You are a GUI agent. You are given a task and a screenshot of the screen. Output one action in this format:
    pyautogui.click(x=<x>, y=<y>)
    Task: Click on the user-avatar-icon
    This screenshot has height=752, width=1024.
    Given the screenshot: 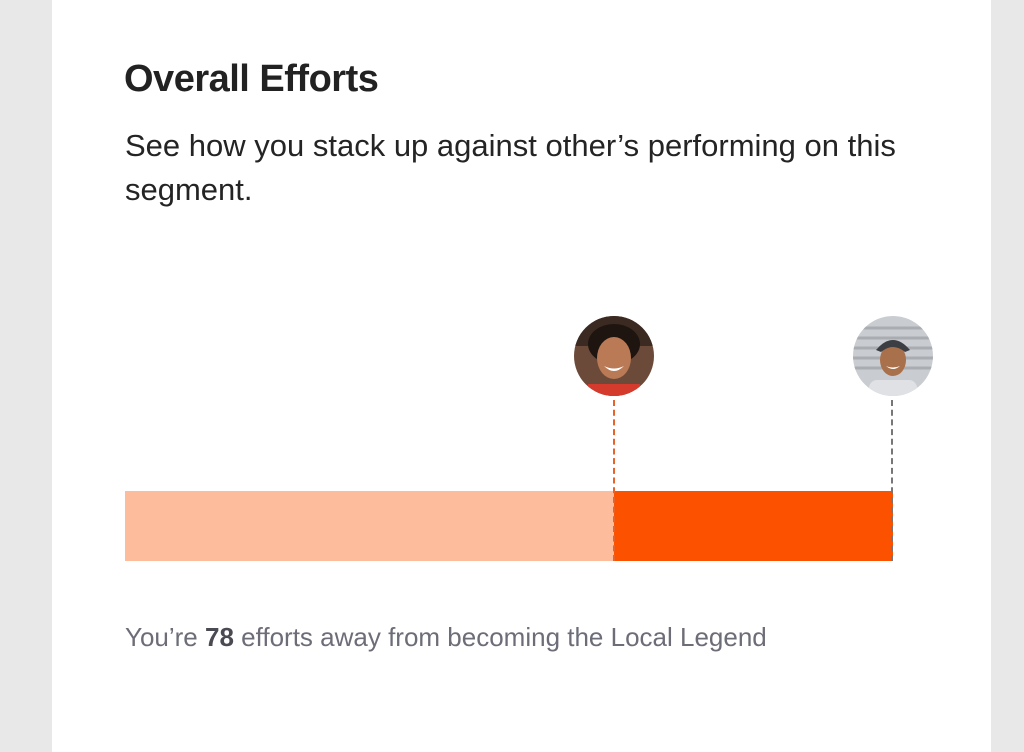 What is the action you would take?
    pyautogui.click(x=614, y=356)
    